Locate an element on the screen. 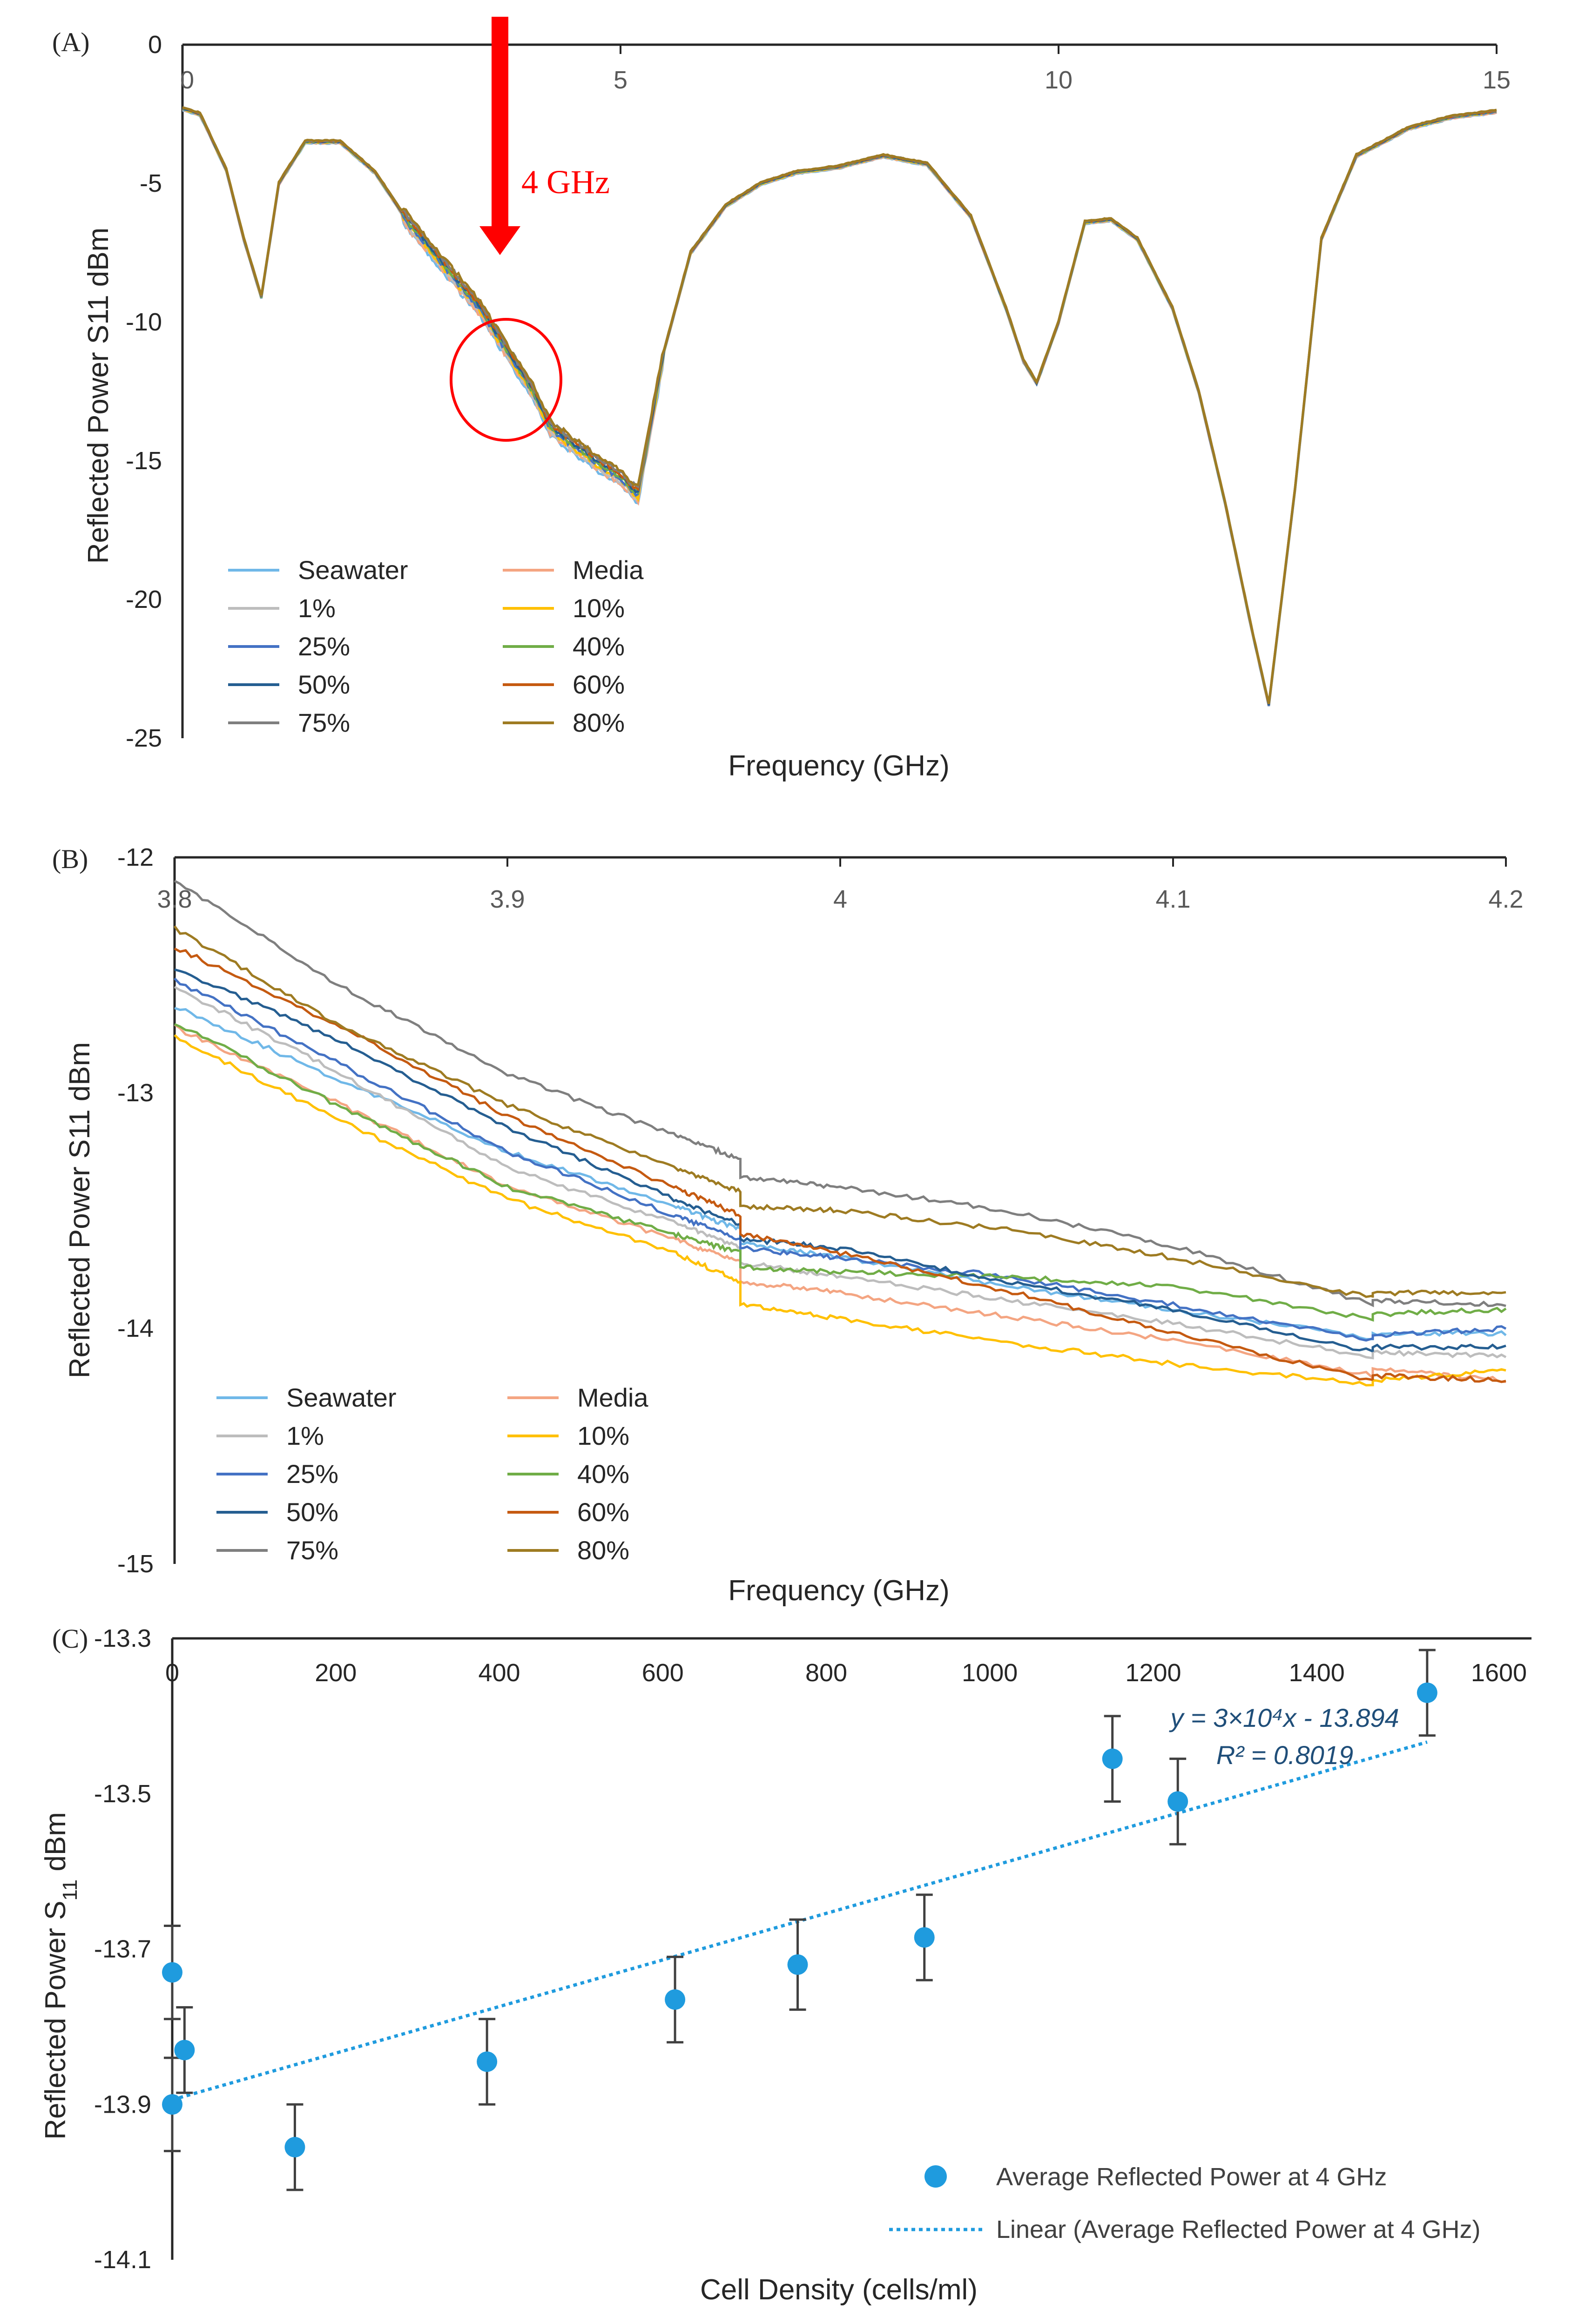 The image size is (1572, 2324). panel-c-x-tick: 0 is located at coordinates (172, 1673).